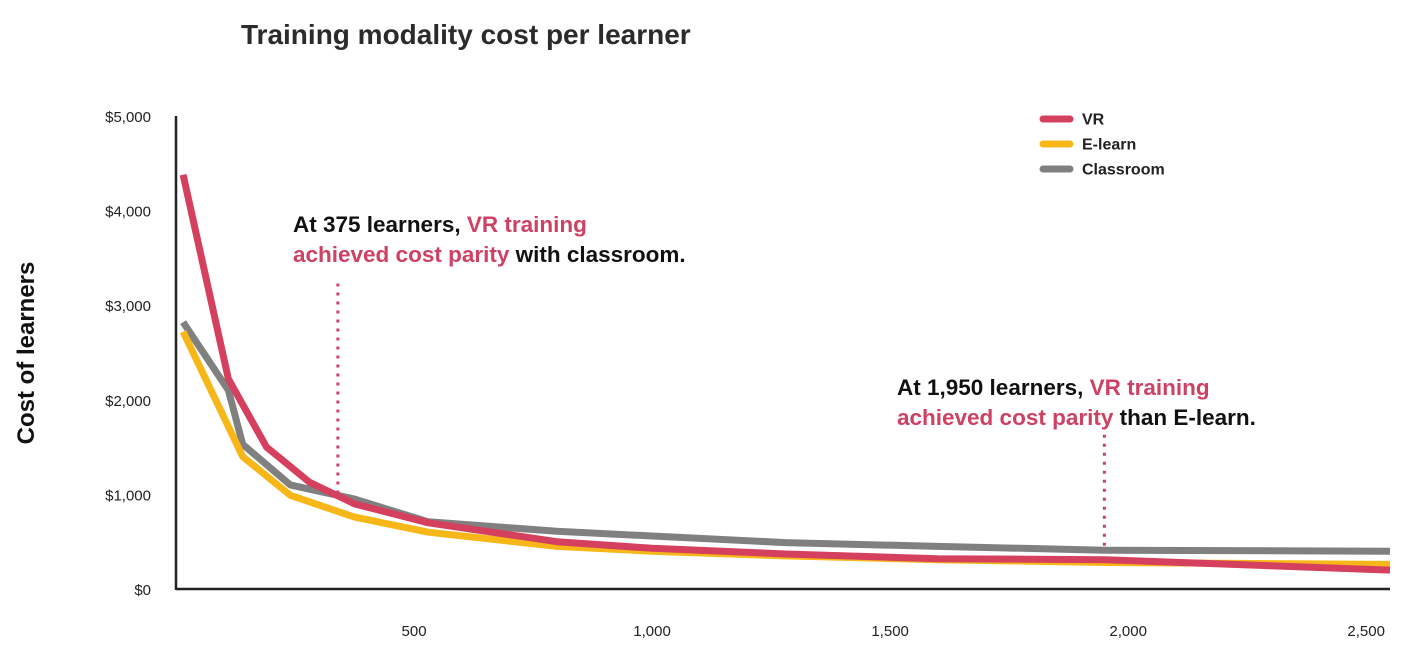  What do you see at coordinates (652, 631) in the screenshot?
I see `x-tick-label: 1,000` at bounding box center [652, 631].